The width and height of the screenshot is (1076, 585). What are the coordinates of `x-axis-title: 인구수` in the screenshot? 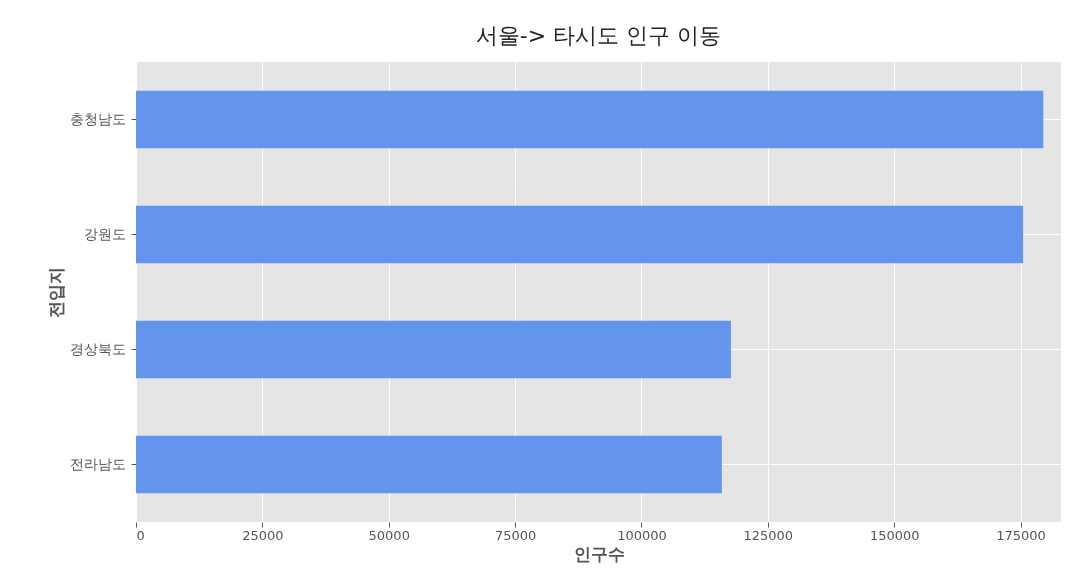 It's located at (599, 553).